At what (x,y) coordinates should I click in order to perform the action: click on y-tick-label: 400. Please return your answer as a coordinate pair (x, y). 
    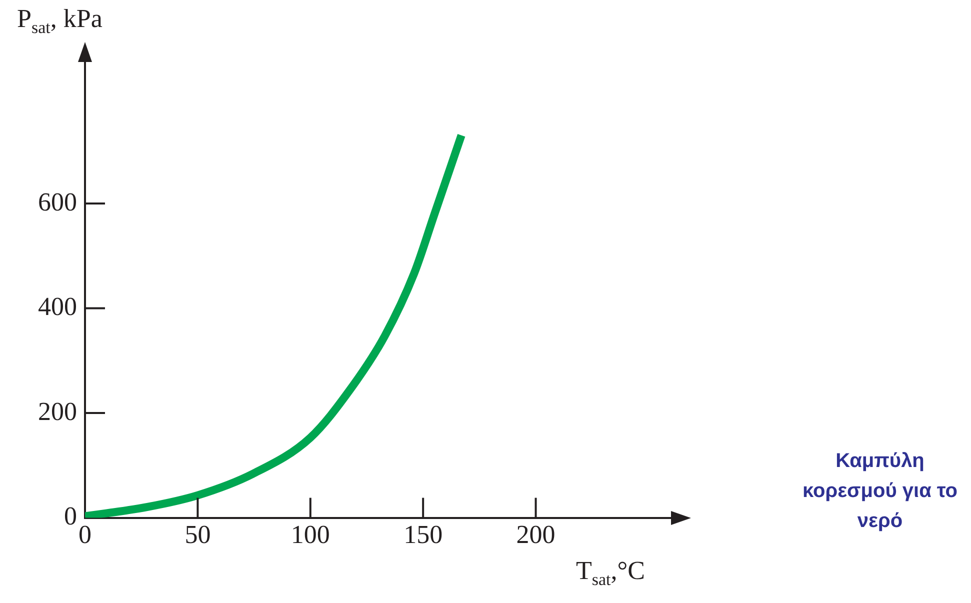
    Looking at the image, I should click on (57, 307).